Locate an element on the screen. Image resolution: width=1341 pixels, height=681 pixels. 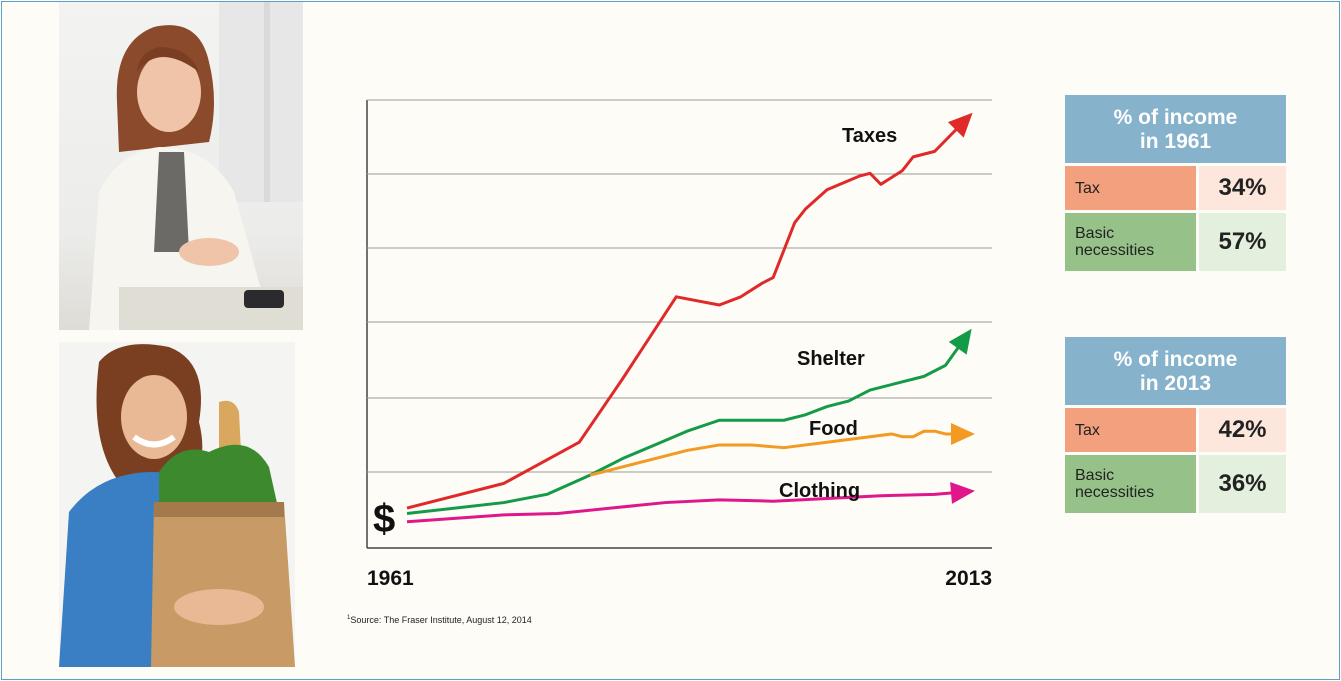
series-arrow-taxes is located at coordinates (960, 125).